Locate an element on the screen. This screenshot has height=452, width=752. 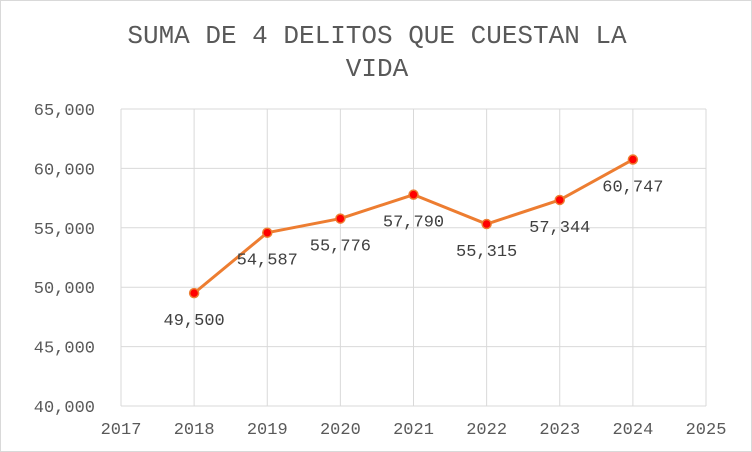
x-tick-label: 2021 is located at coordinates (413, 430).